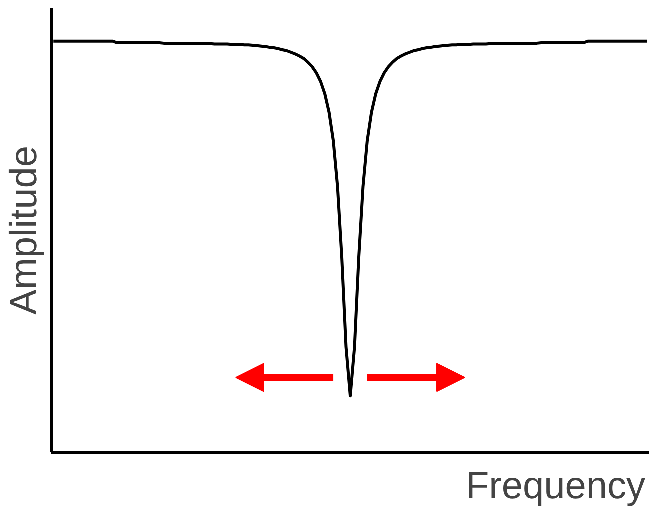  I want to click on y-axis-title: Amplitude, so click(25, 230).